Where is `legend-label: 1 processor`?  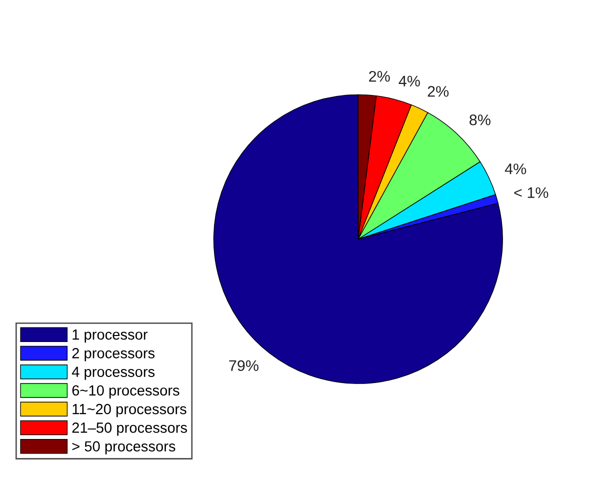
legend-label: 1 processor is located at coordinates (110, 336).